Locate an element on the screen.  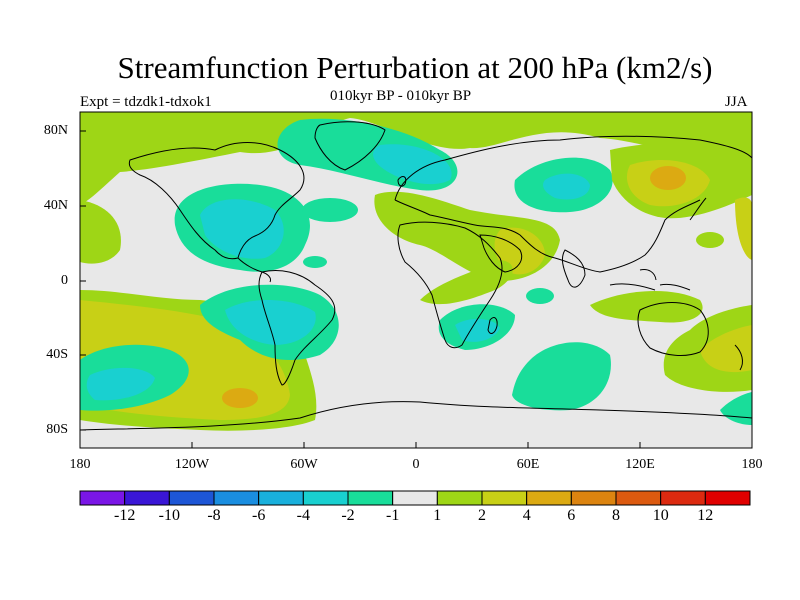
field-region-sindian-neg is located at coordinates (540, 296).